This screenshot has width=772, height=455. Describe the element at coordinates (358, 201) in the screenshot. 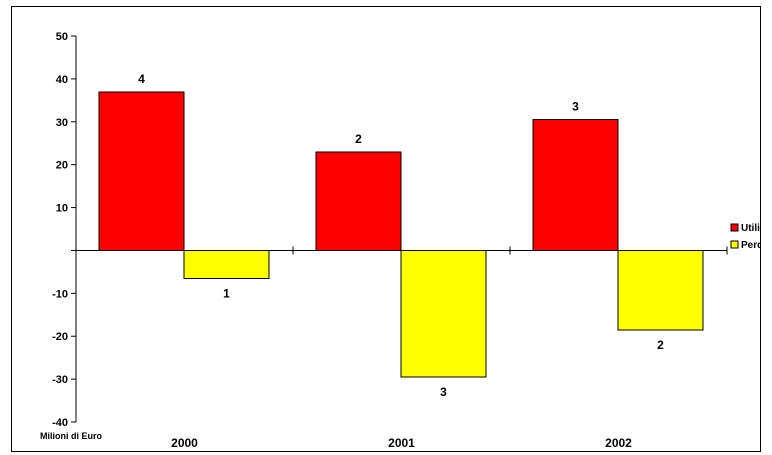

I see `bar-utili-2001` at that location.